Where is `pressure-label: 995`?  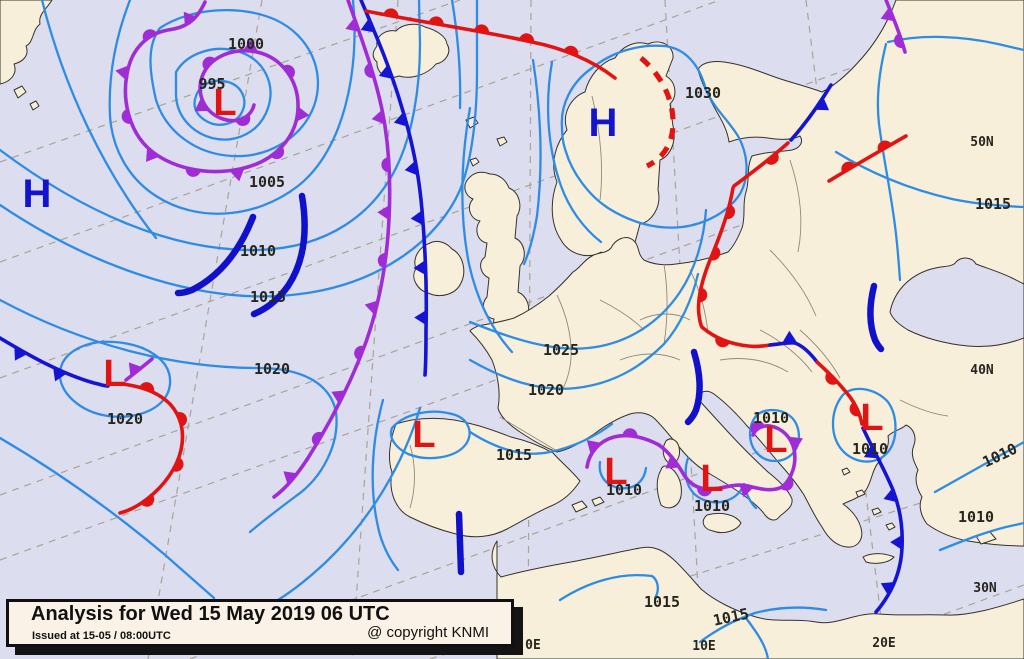
pressure-label: 995 is located at coordinates (211, 84).